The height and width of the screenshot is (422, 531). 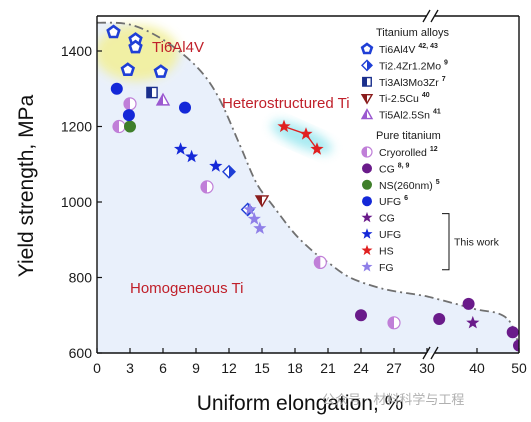 I want to click on legend-label: Ti2.4Zr1.2Mo 9, so click(x=413, y=65).